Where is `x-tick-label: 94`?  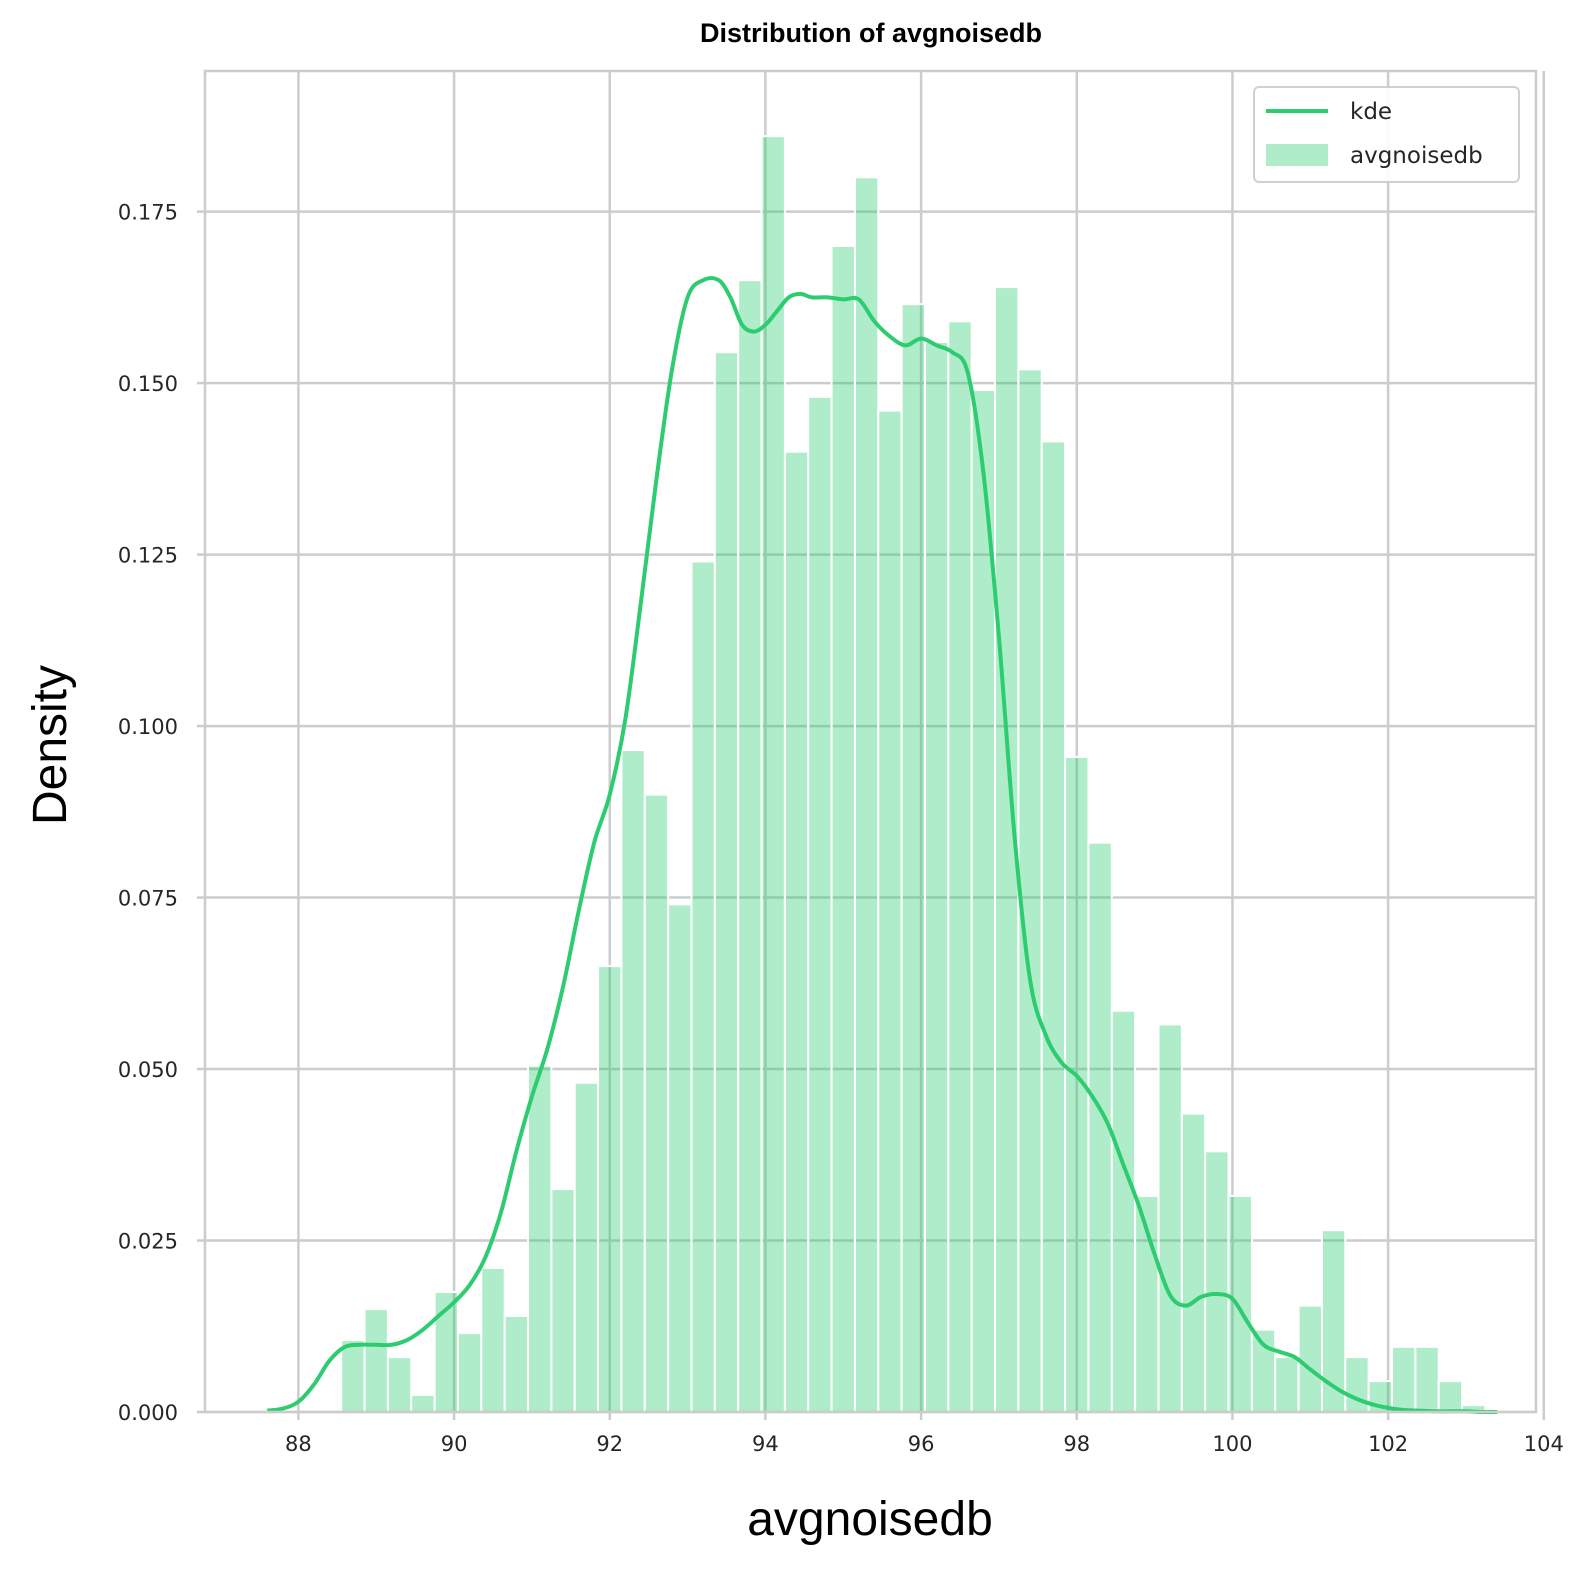
x-tick-label: 94 is located at coordinates (765, 1444).